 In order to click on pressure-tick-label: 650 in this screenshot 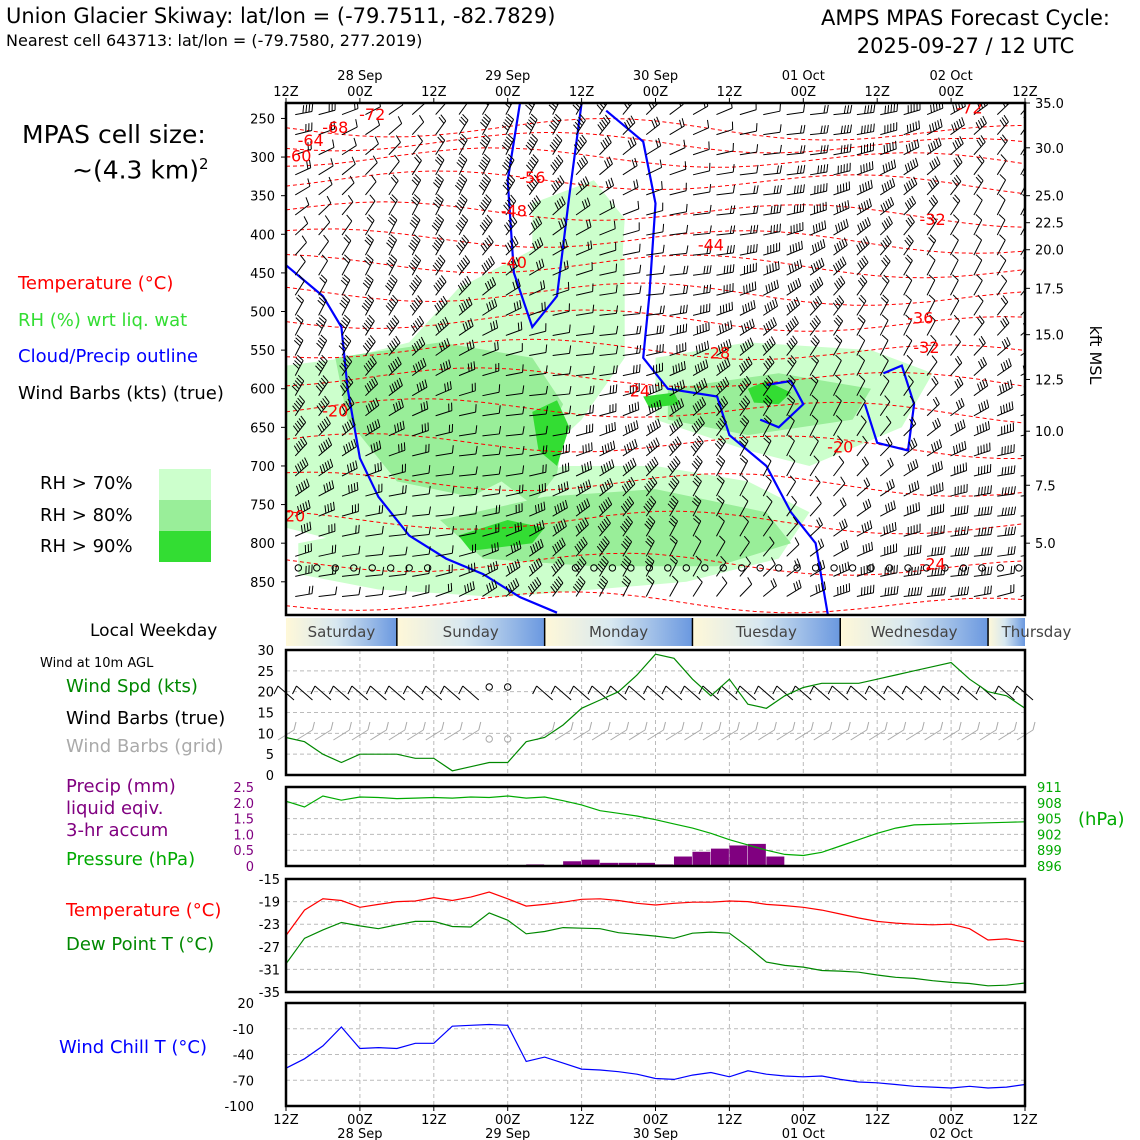, I will do `click(262, 428)`.